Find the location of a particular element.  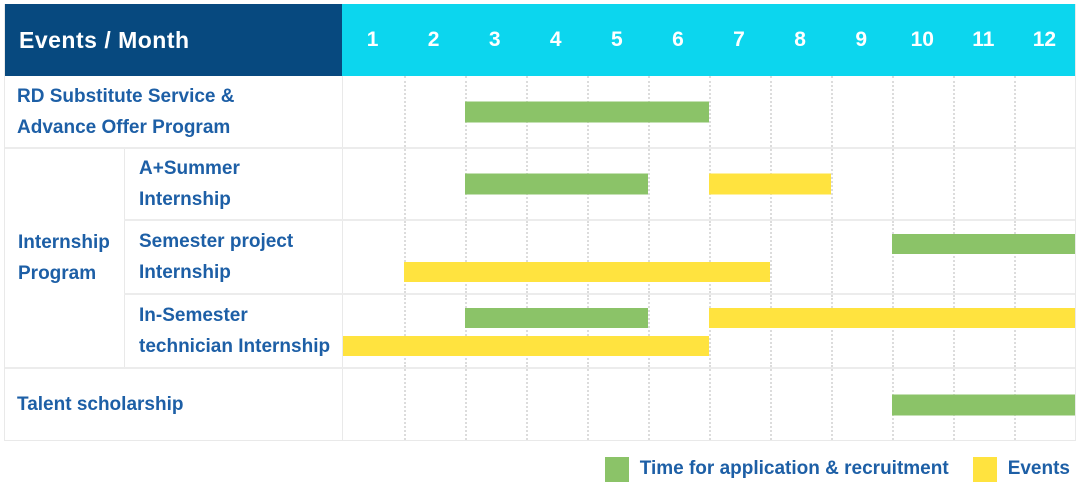

events-month-header-cell: Events / Month is located at coordinates (173, 40).